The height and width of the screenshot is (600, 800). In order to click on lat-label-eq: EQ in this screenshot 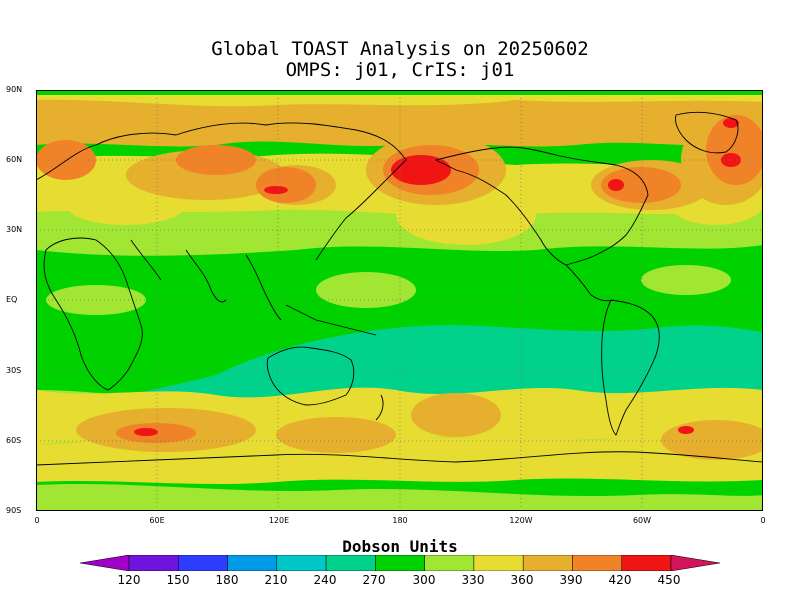, I will do `click(12, 299)`.